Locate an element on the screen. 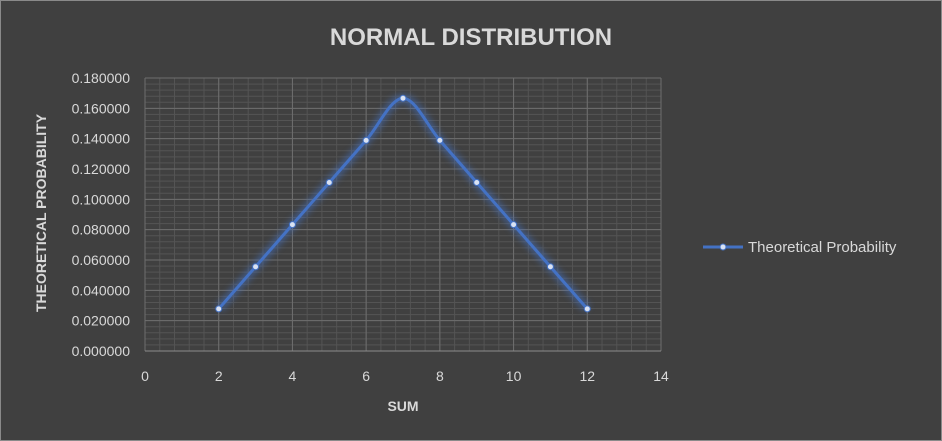 This screenshot has height=441, width=942. y-tick-label: 0.040000 is located at coordinates (101, 290).